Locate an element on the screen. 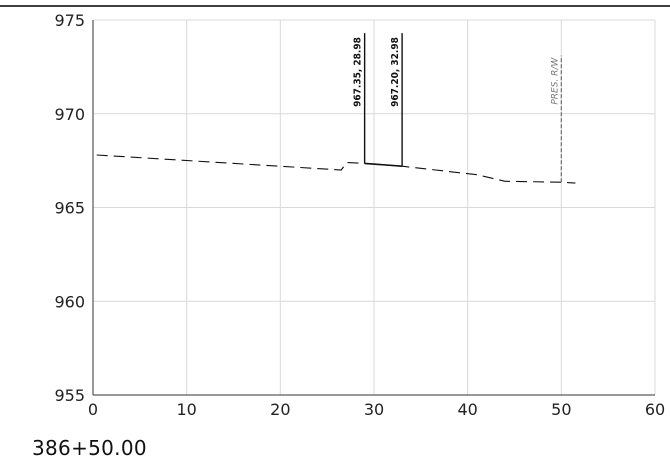 Image resolution: width=670 pixels, height=466 pixels. y-tick-label: 975 is located at coordinates (69, 20).